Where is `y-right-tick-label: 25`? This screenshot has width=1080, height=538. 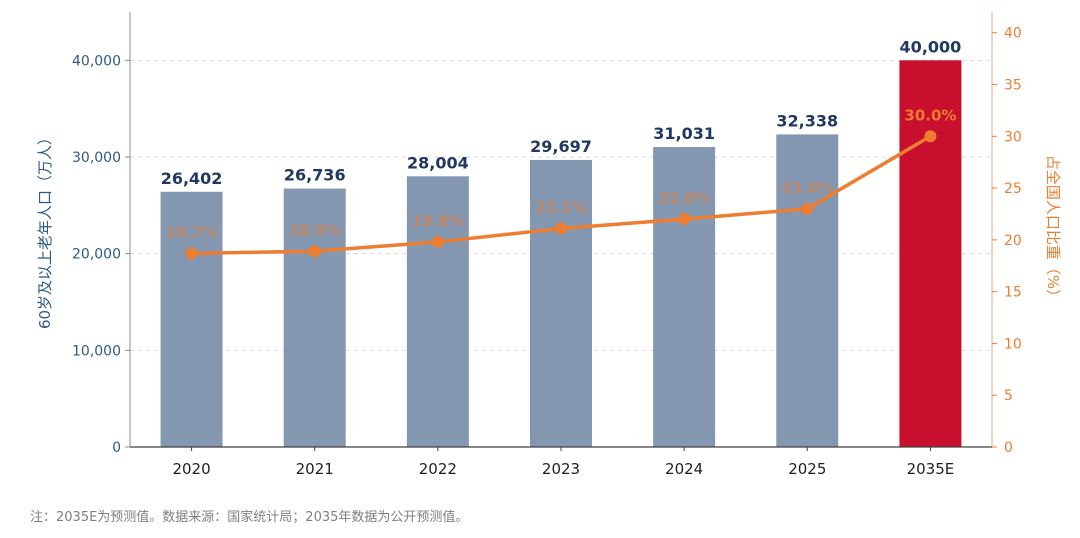
y-right-tick-label: 25 is located at coordinates (1013, 189).